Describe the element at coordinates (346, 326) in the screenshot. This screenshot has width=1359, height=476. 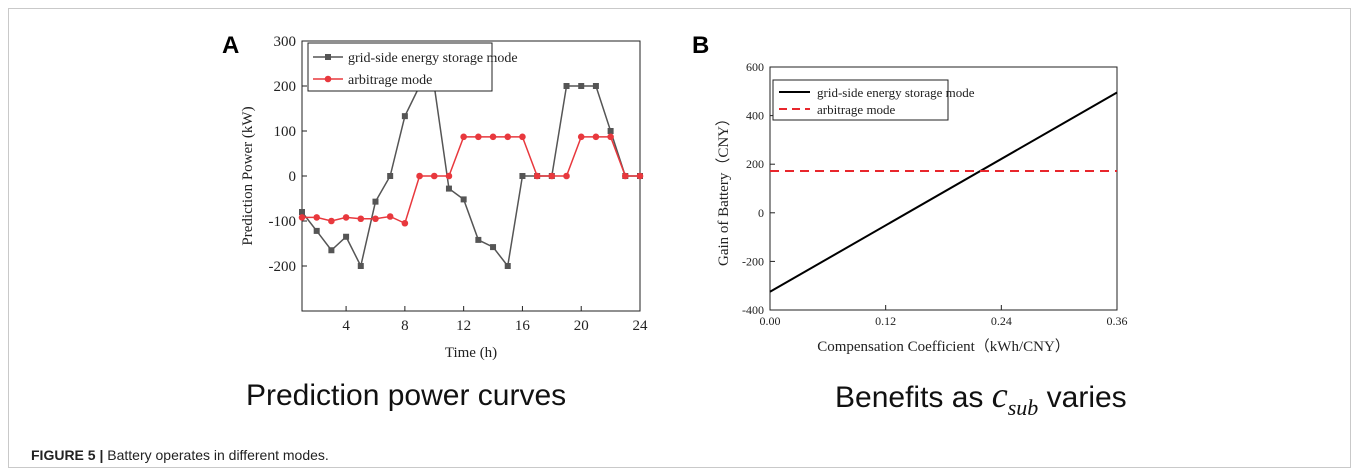
I see `x-tick-label-a: 4` at that location.